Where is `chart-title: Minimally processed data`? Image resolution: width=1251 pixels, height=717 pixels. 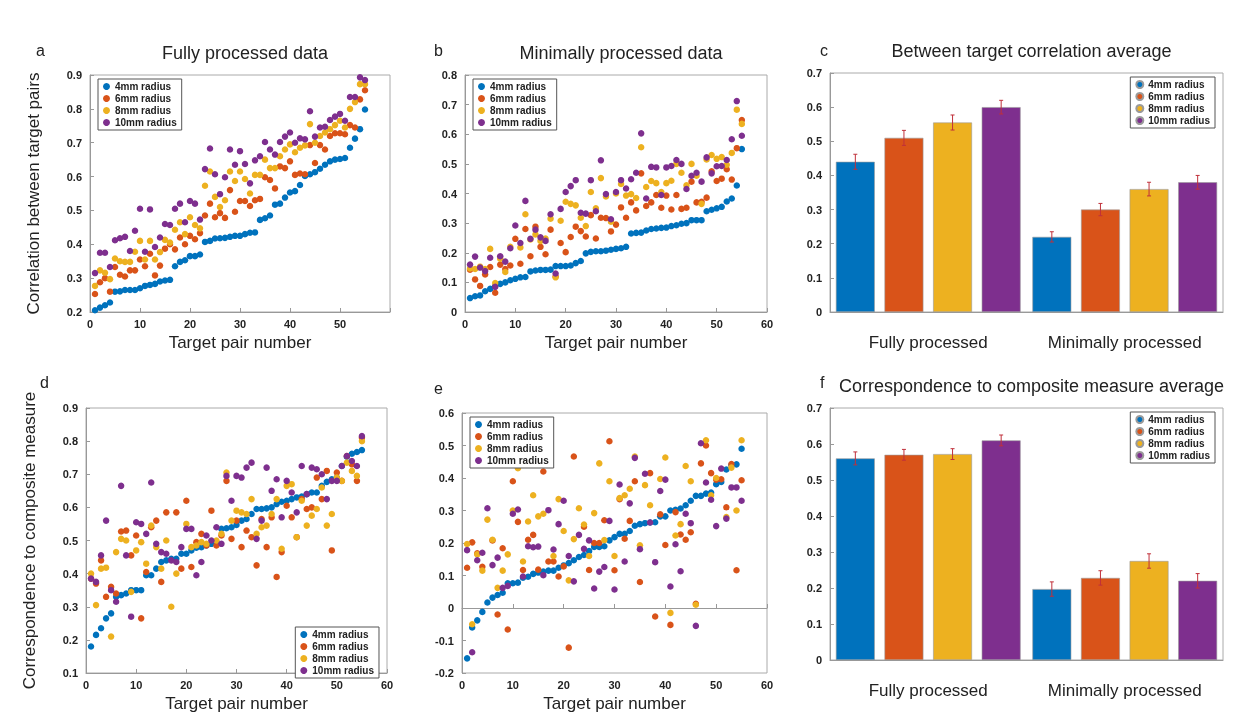 chart-title: Minimally processed data is located at coordinates (621, 53).